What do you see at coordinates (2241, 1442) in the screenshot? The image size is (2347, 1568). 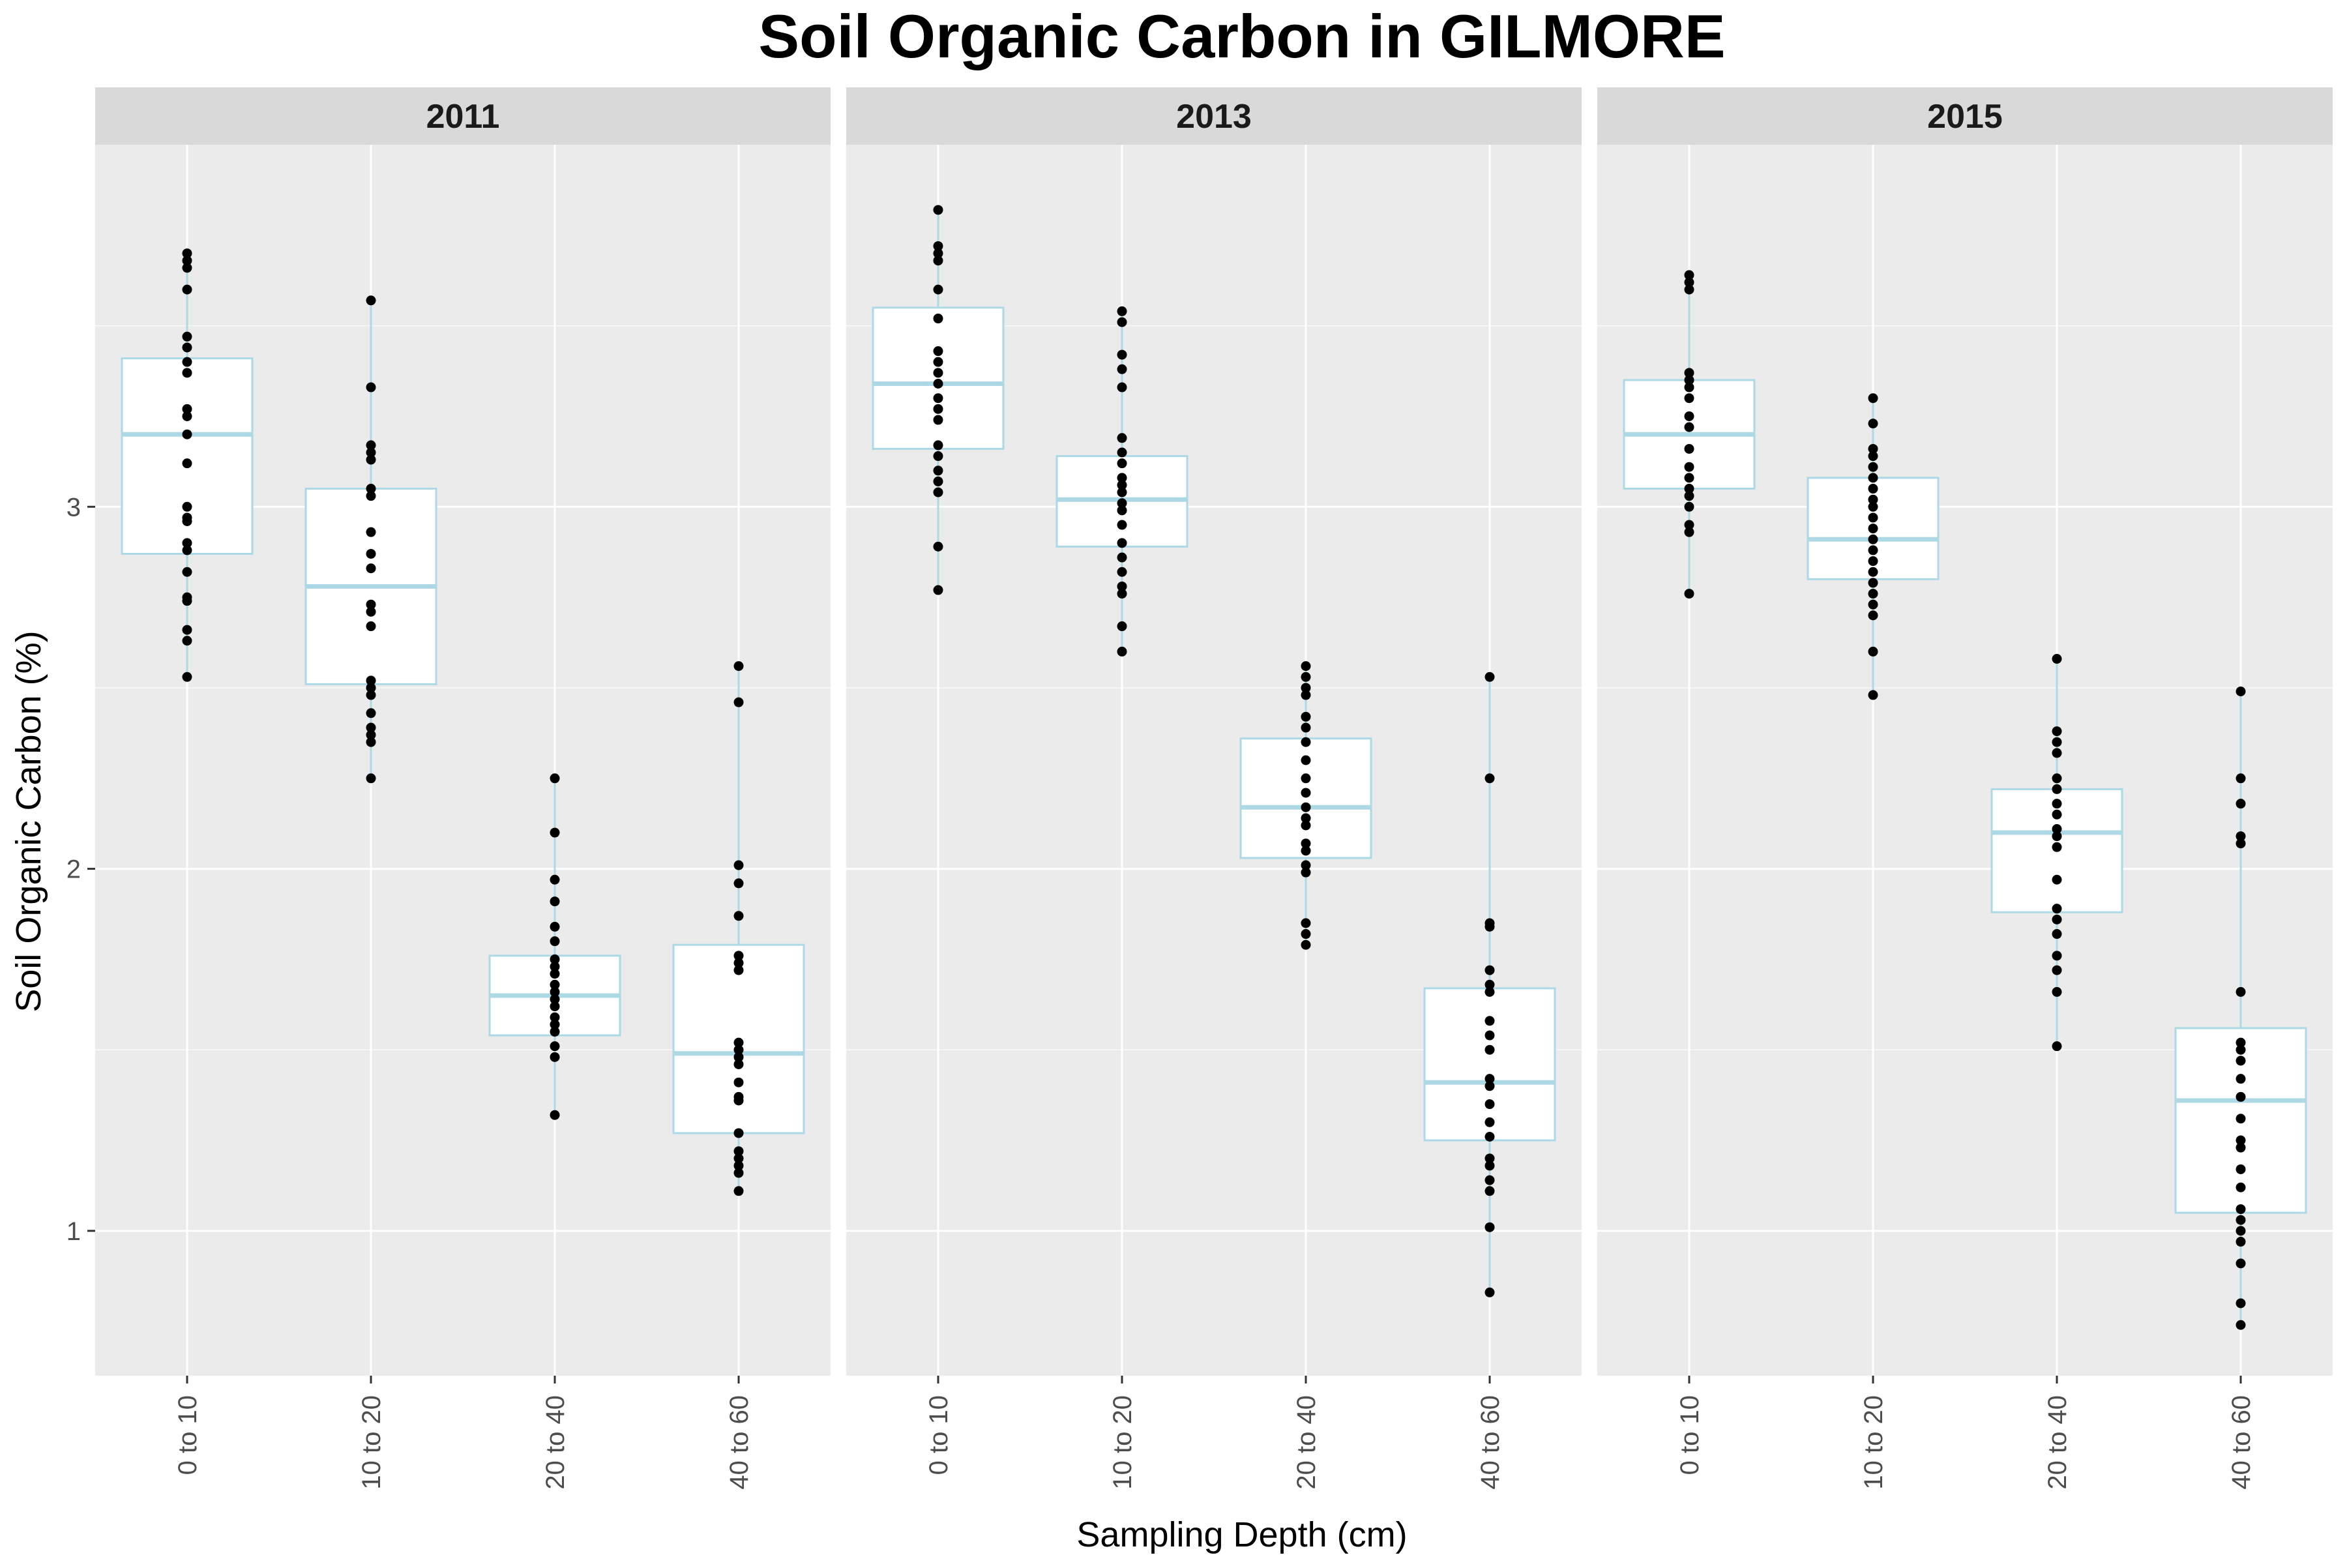 I see `x-tick-label: 40 to 60` at bounding box center [2241, 1442].